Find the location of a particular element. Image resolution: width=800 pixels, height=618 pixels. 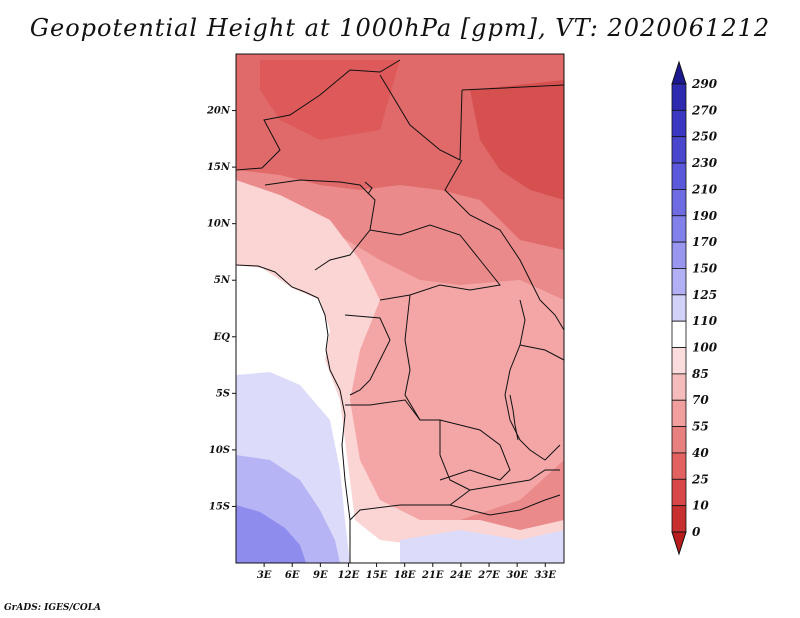

border-great-lakes is located at coordinates (532, 380).